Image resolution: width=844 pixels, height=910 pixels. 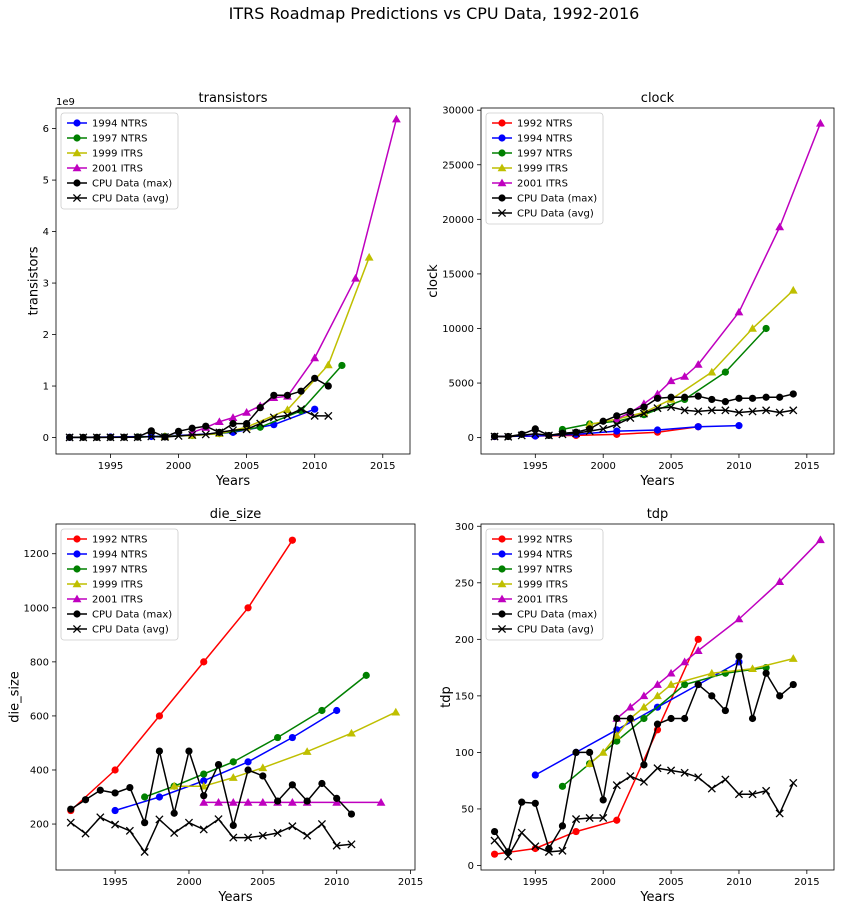 I want to click on y-tick-label: 4, so click(x=46, y=232).